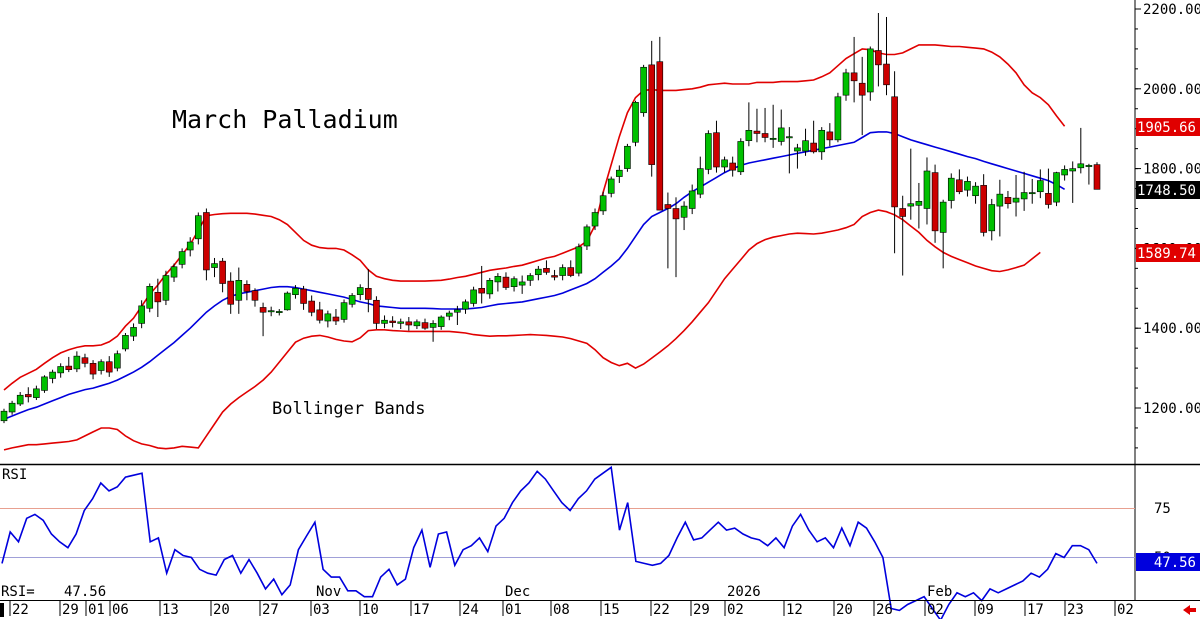 The image size is (1200, 619). Describe the element at coordinates (370, 610) in the screenshot. I see `date-label: 10` at that location.